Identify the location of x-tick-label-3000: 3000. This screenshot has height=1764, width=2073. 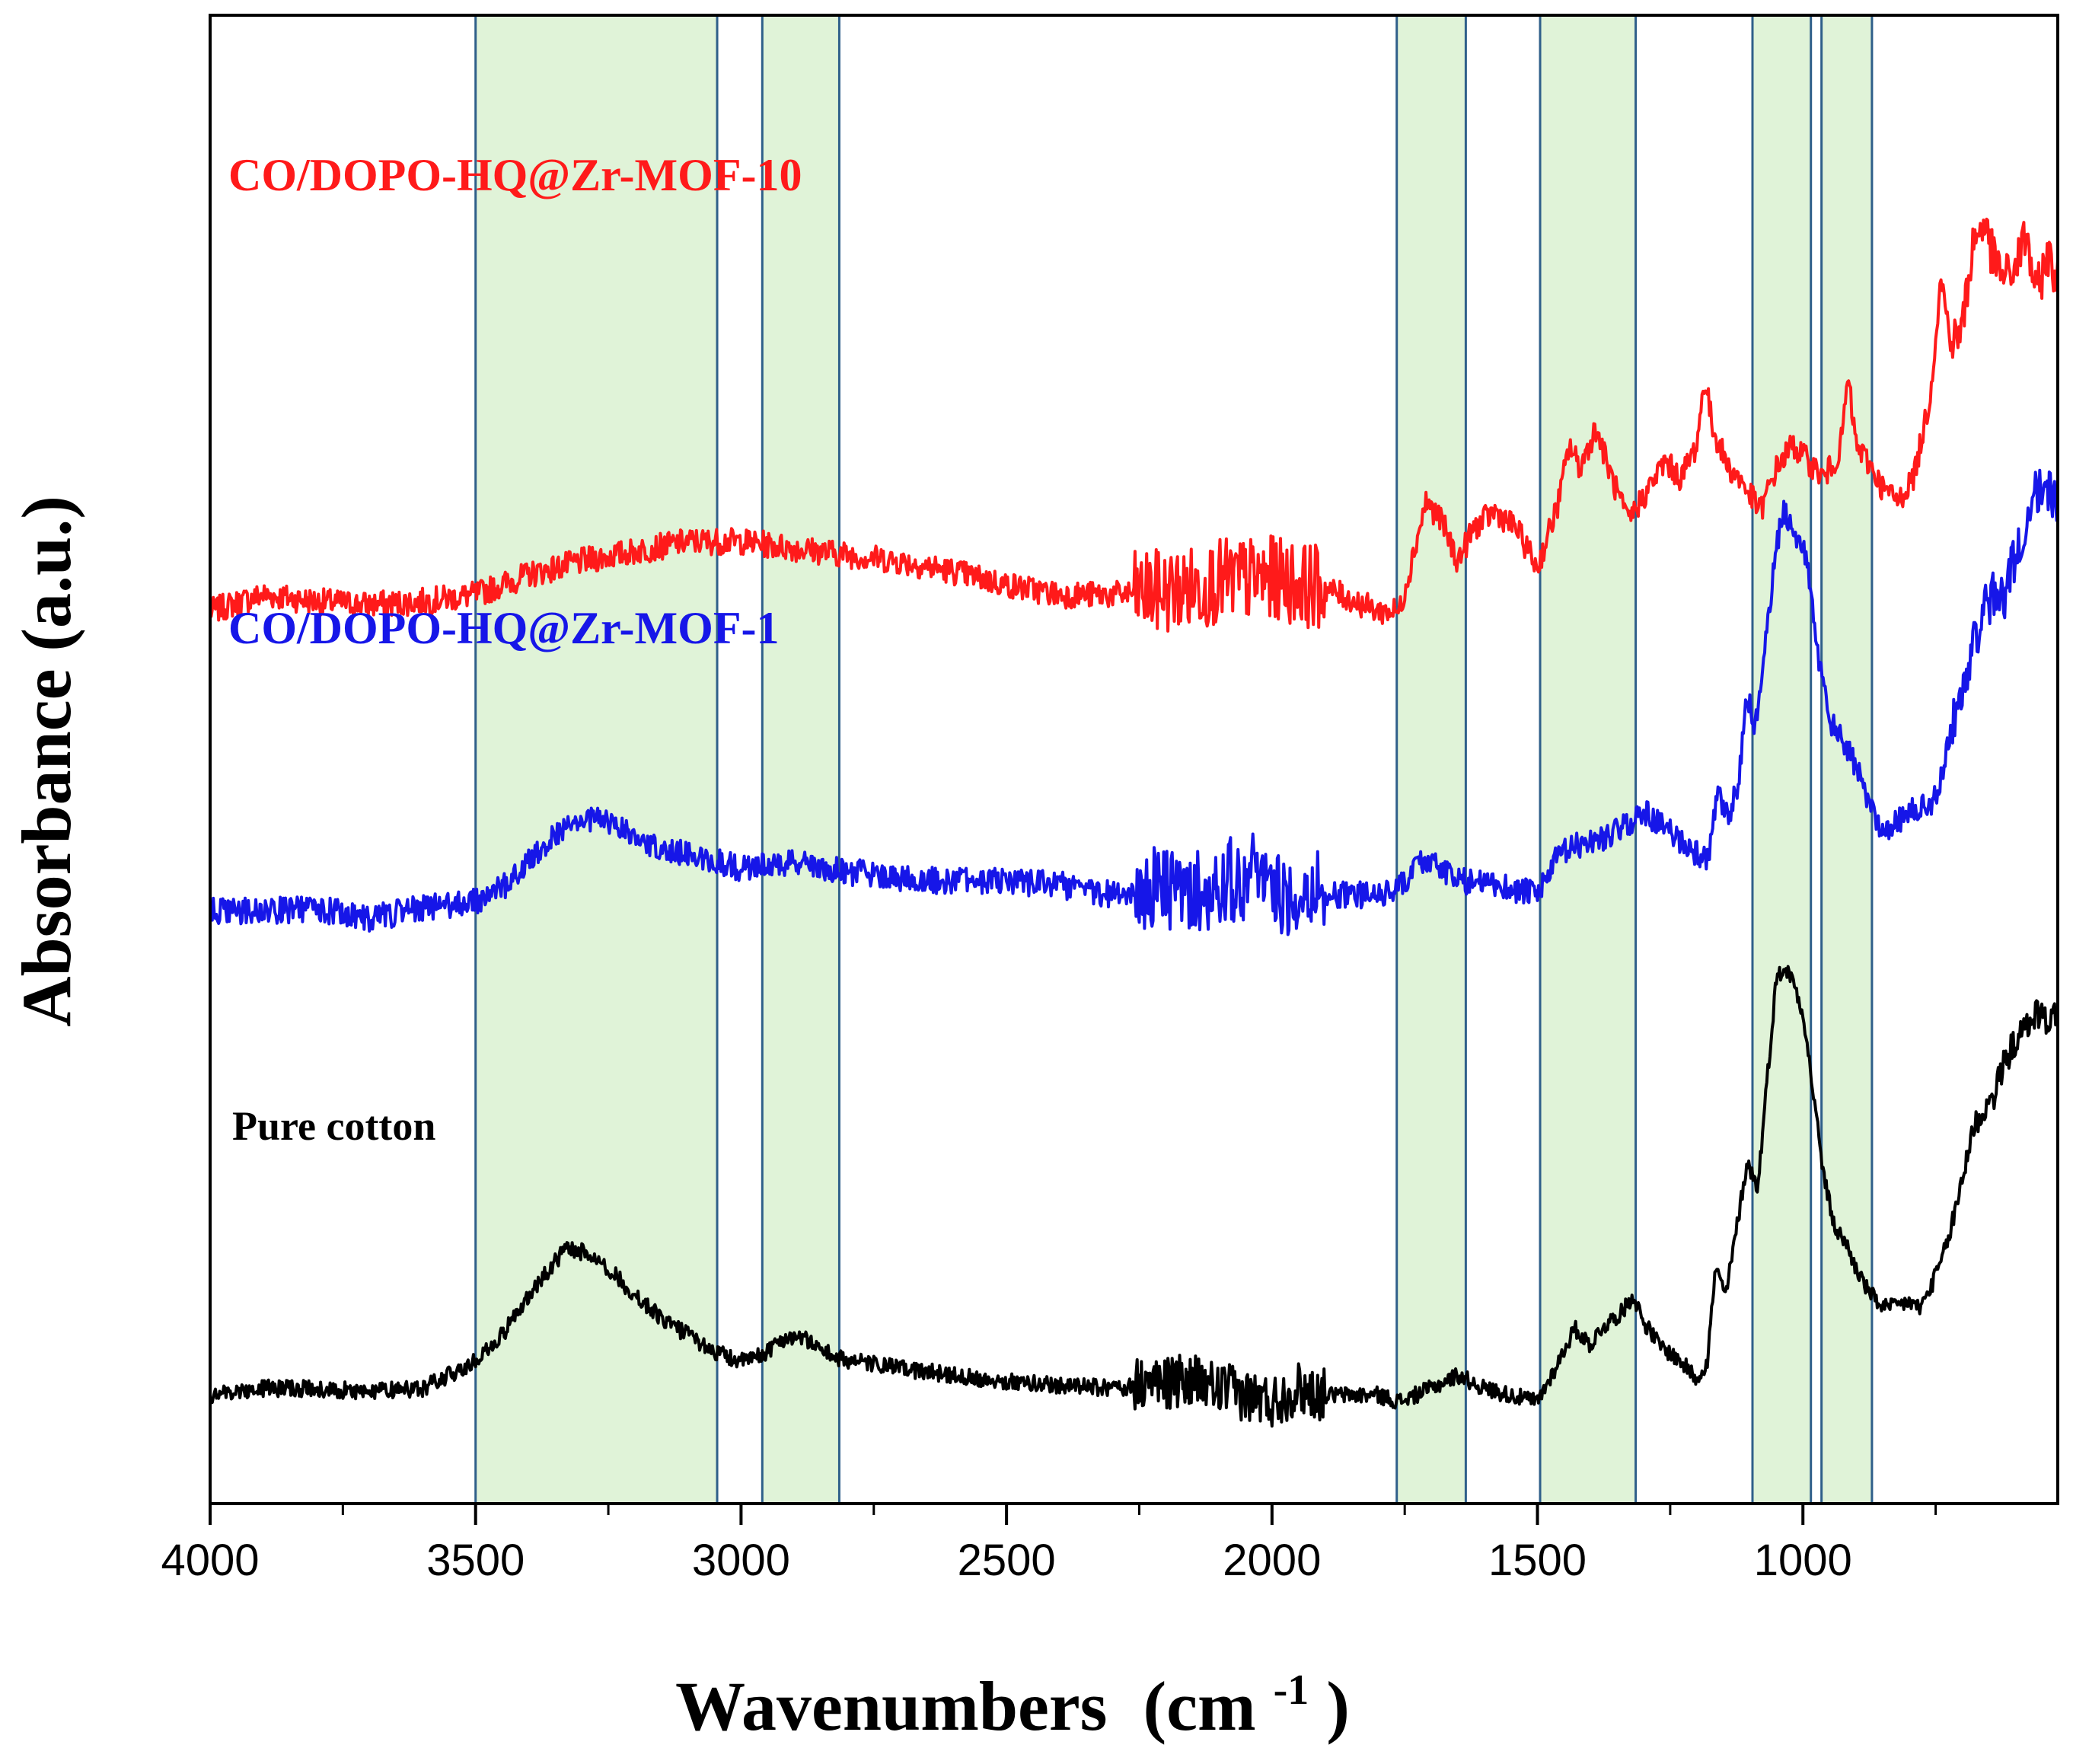
(741, 1561).